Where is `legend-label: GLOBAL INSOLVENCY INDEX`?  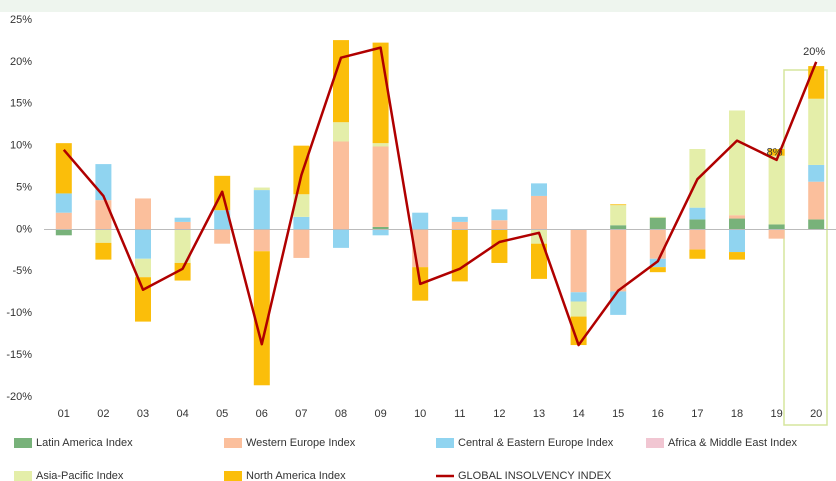 legend-label: GLOBAL INSOLVENCY INDEX is located at coordinates (535, 475).